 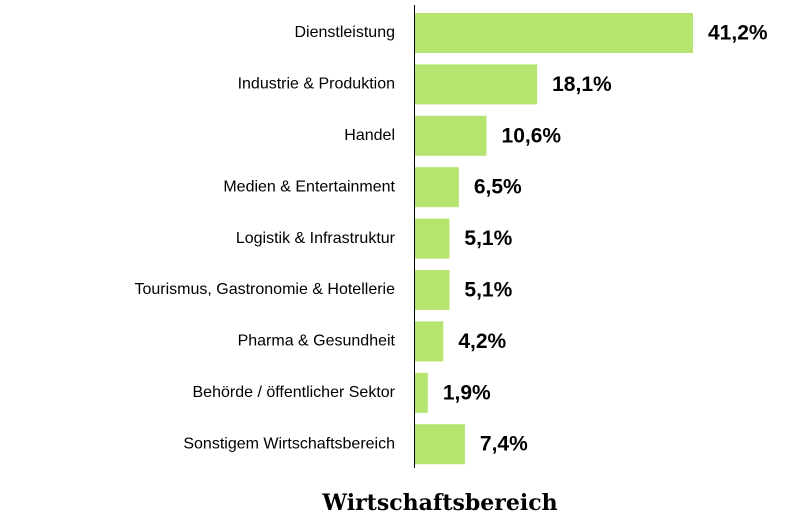 I want to click on category-label: Industrie & Produktion, so click(x=316, y=84).